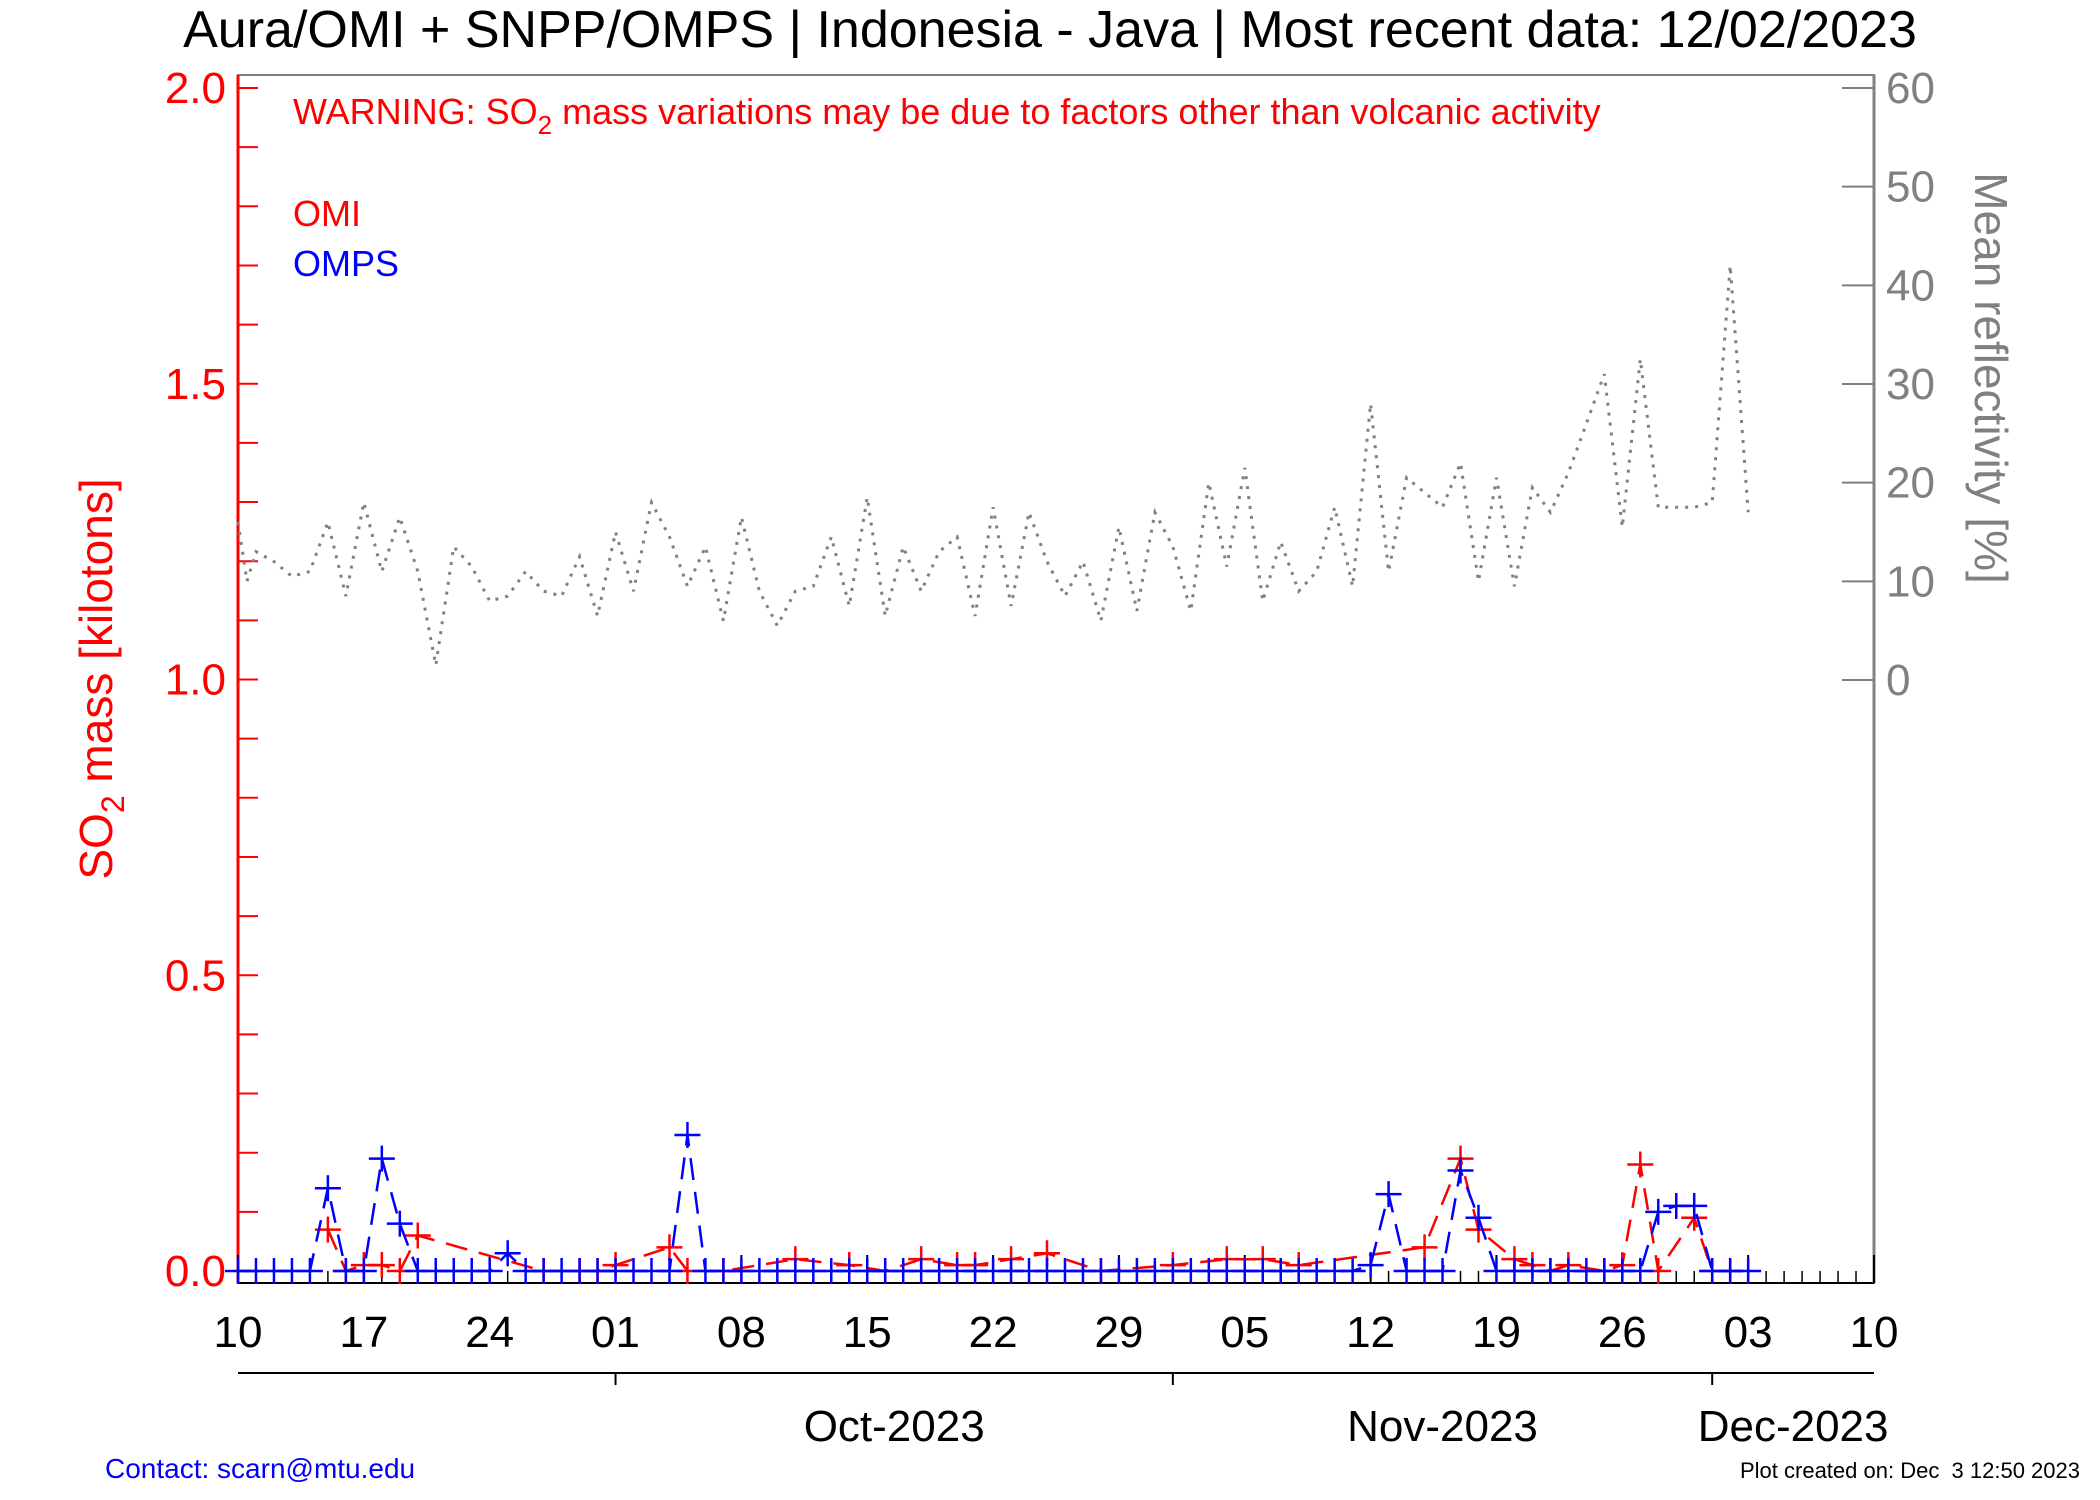 Image resolution: width=2100 pixels, height=1500 pixels. What do you see at coordinates (1910, 384) in the screenshot?
I see `right-tick-label: 30` at bounding box center [1910, 384].